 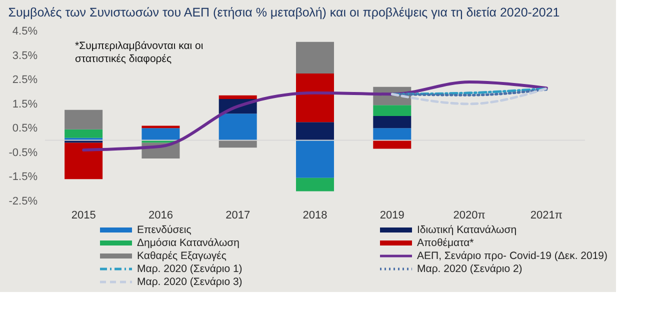 What do you see at coordinates (83, 216) in the screenshot?
I see `x-tick-label: 2015` at bounding box center [83, 216].